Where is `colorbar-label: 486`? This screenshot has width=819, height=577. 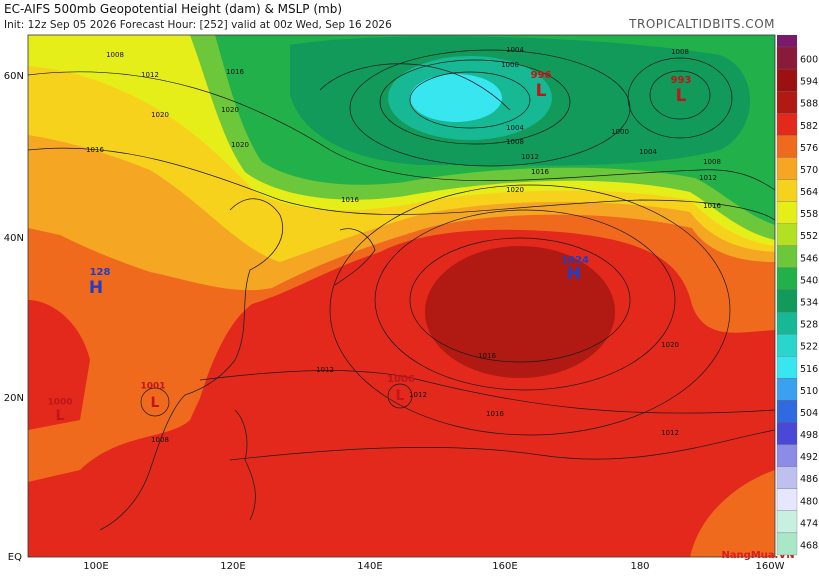 colorbar-label: 486 is located at coordinates (809, 479).